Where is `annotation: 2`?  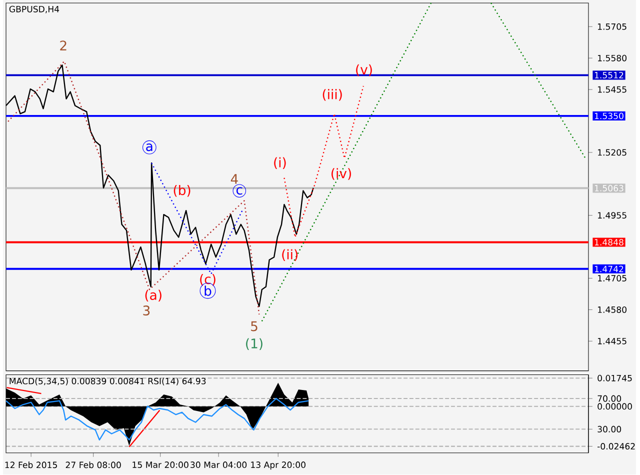 annotation: 2 is located at coordinates (63, 45).